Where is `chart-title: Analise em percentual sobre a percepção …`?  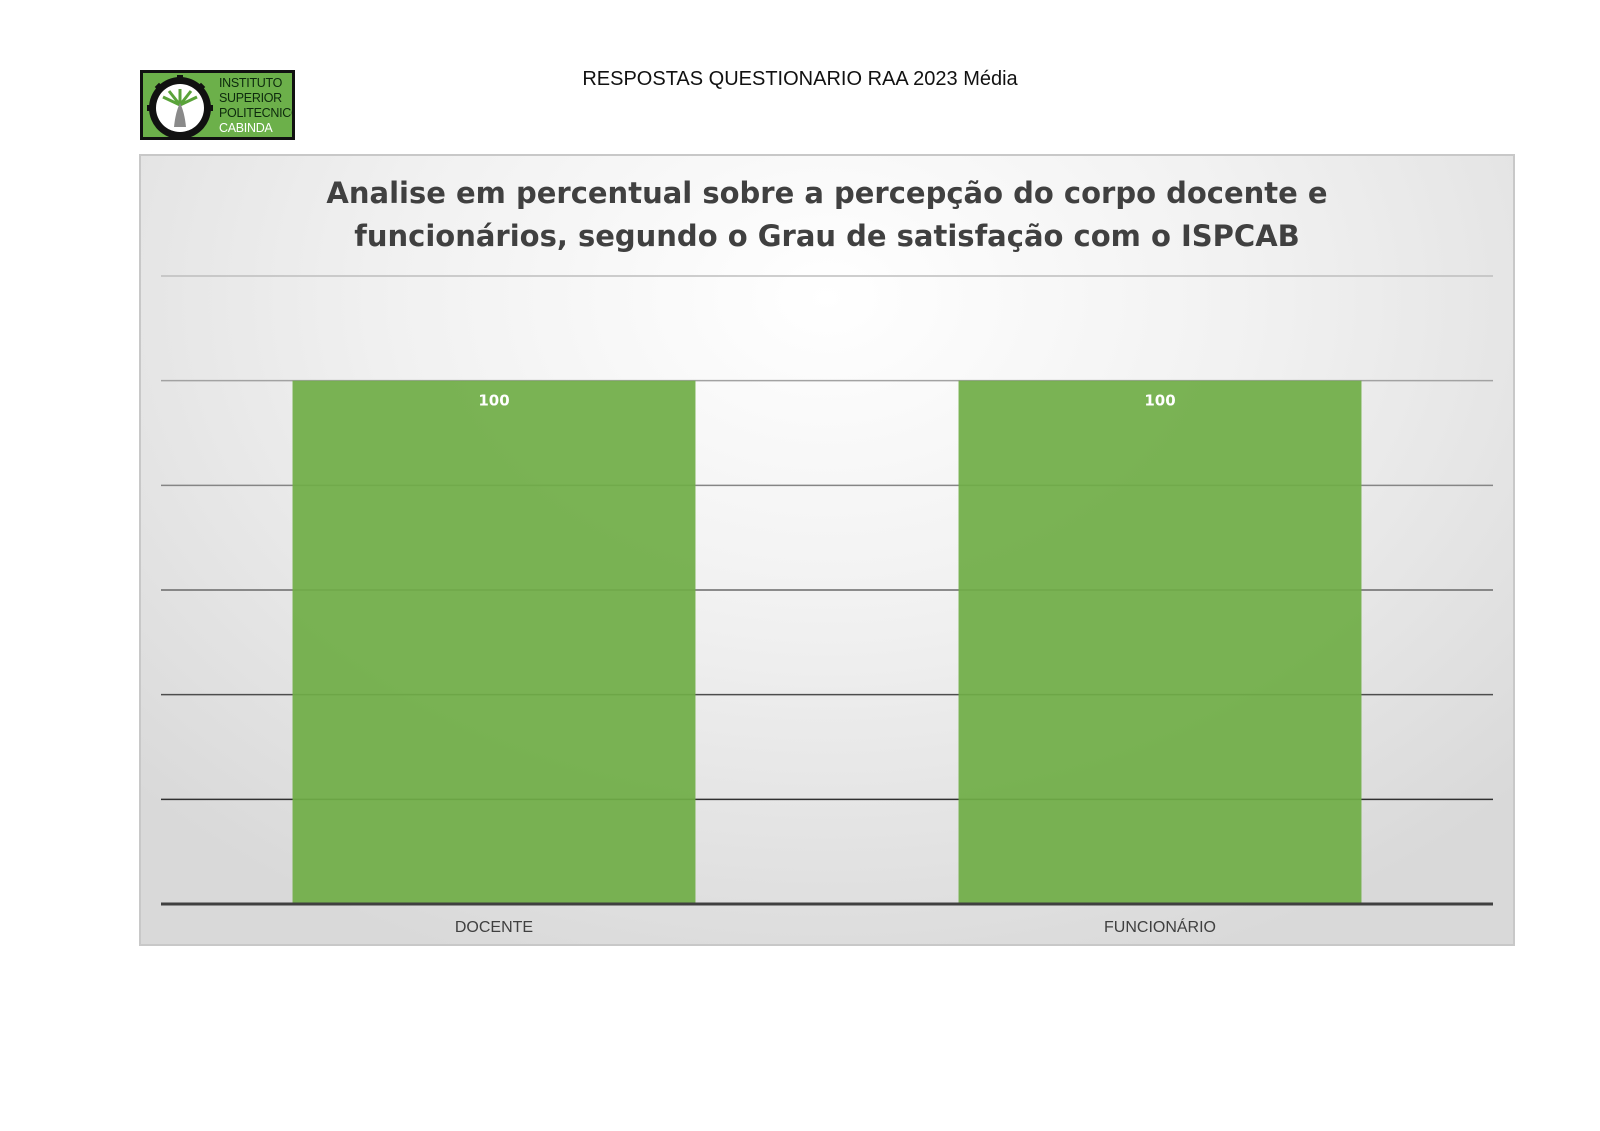
chart-title: Analise em percentual sobre a percepção … is located at coordinates (827, 215).